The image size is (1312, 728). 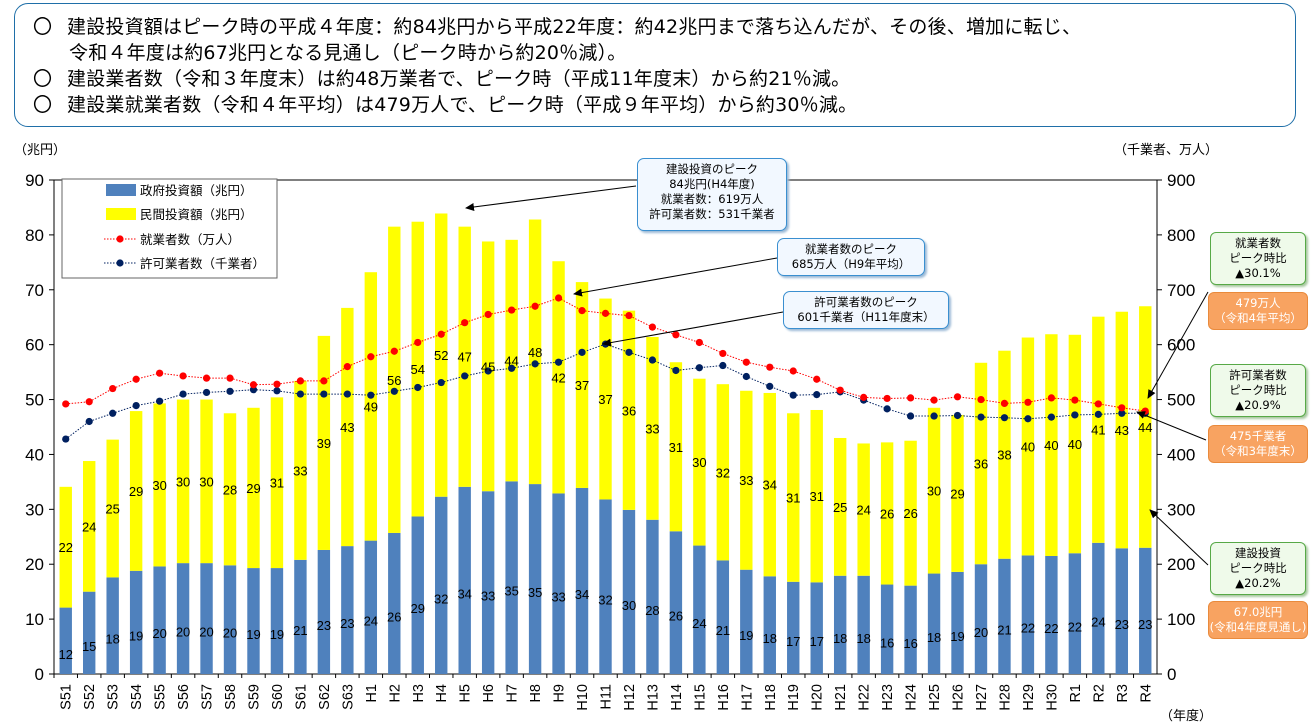 I want to click on x-category-label: H3, so click(x=419, y=693).